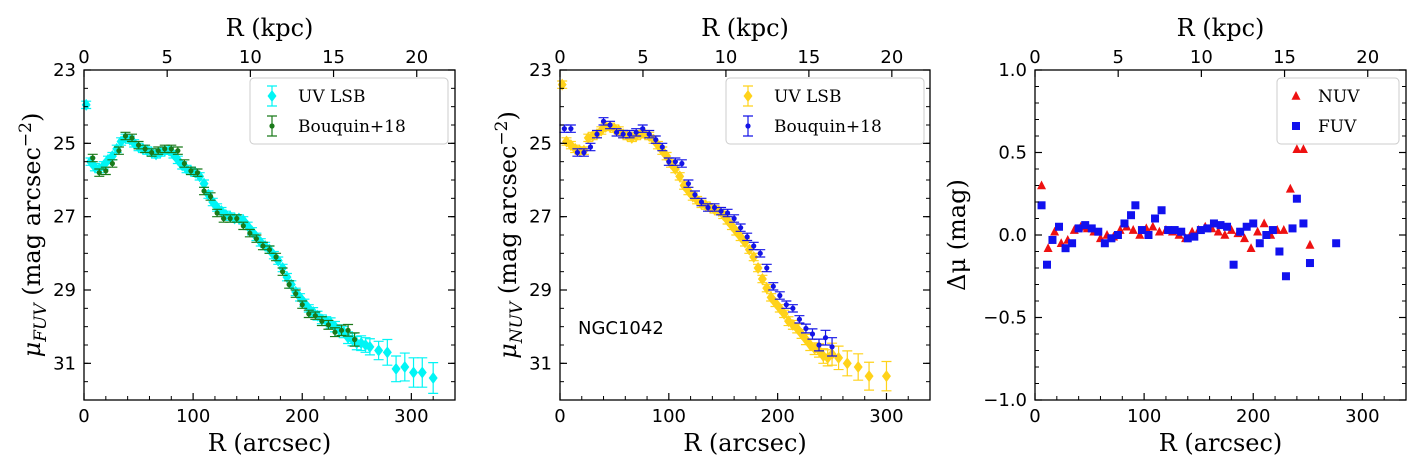  I want to click on y-axis-title: μNUV (mag arcsec−2), so click(509, 235).